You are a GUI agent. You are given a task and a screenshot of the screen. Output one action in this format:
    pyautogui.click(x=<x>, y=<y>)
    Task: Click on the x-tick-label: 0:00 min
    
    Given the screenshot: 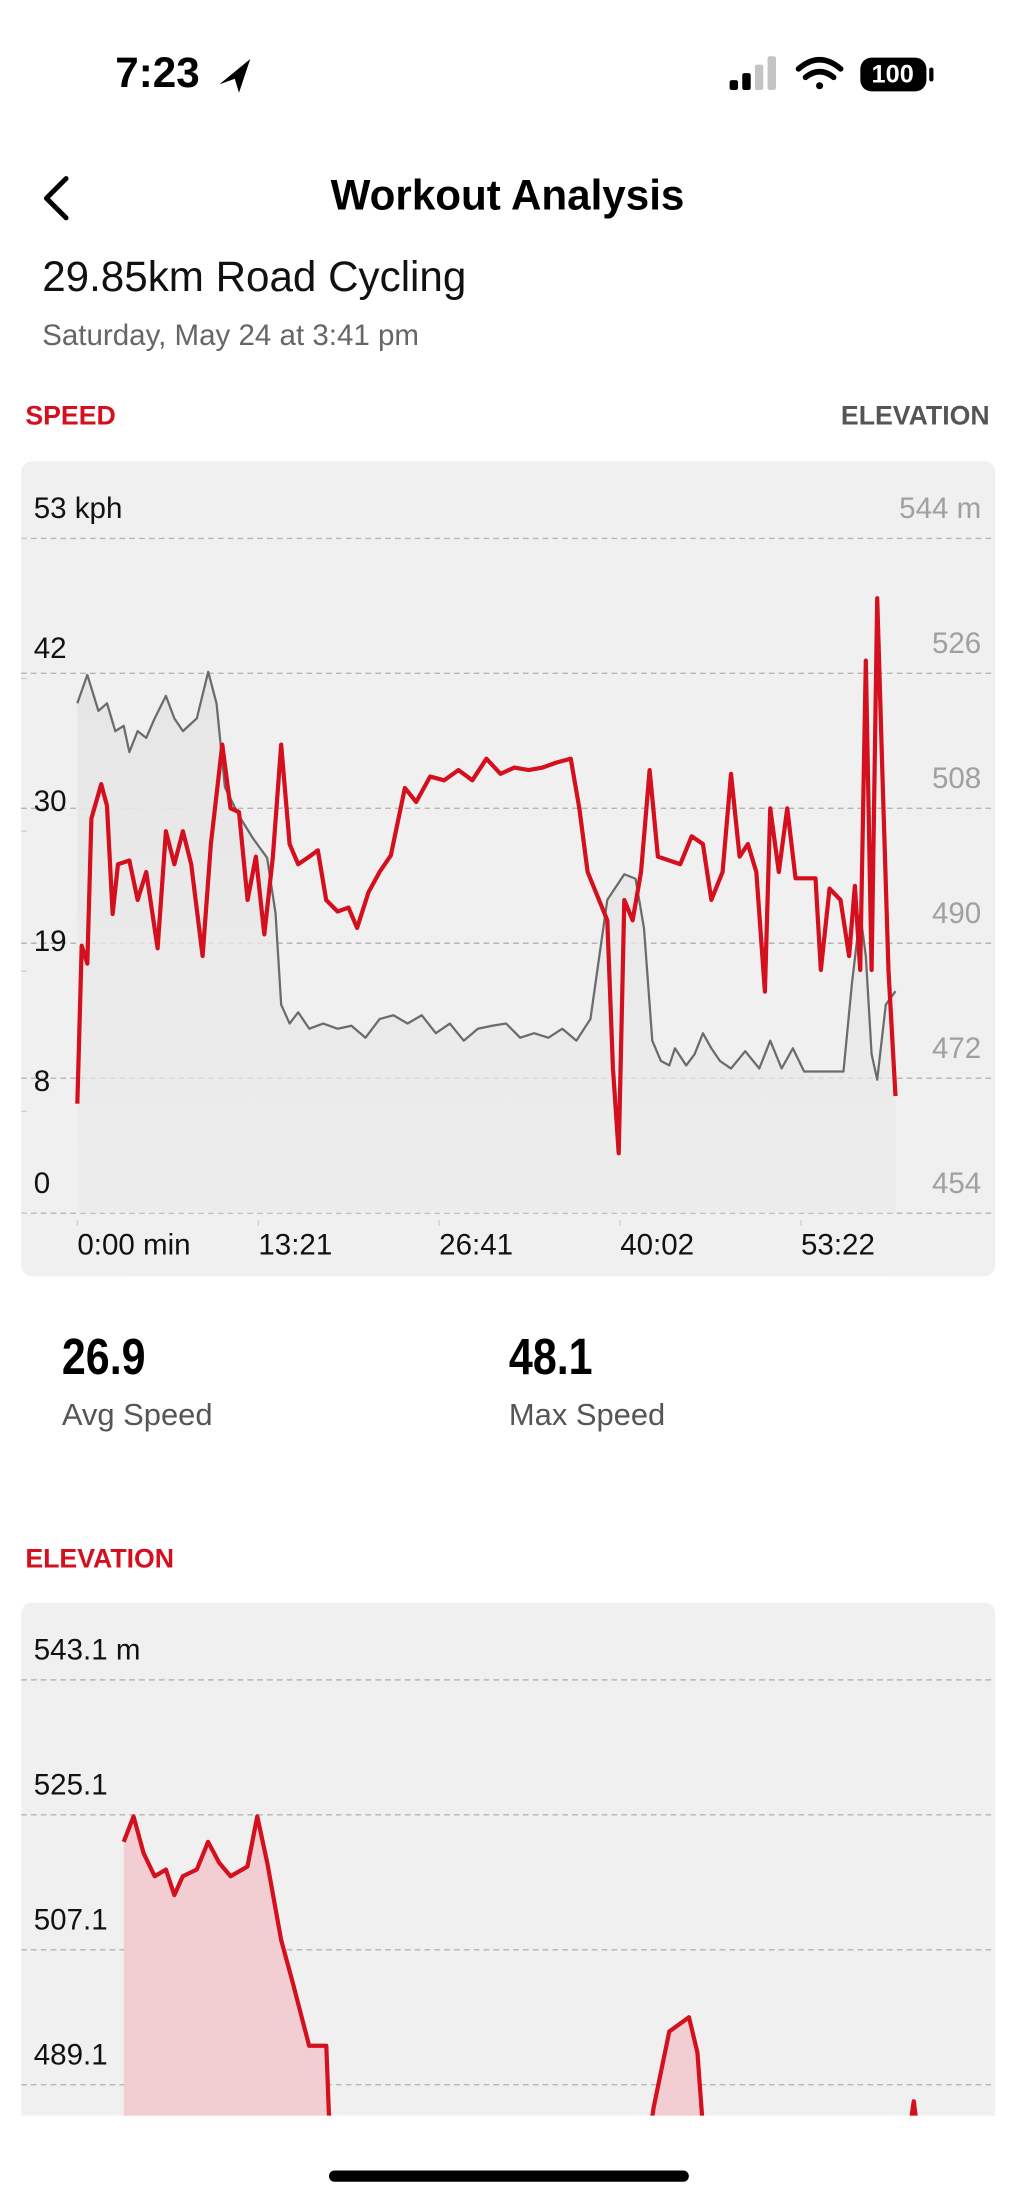 What is the action you would take?
    pyautogui.click(x=133, y=1245)
    